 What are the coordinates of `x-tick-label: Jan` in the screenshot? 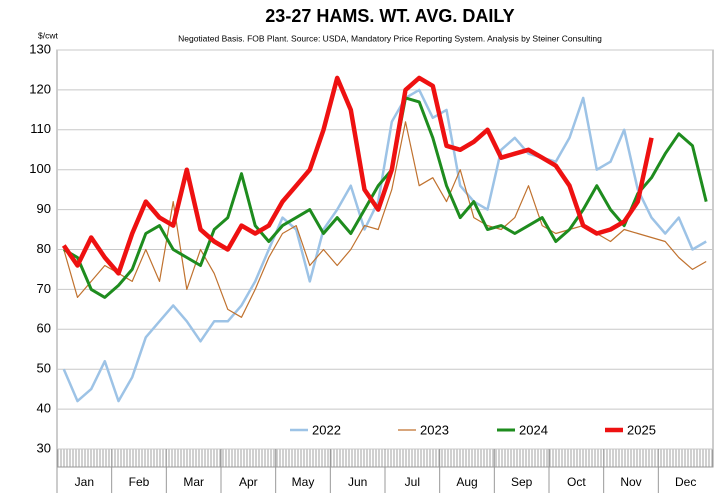 It's located at (84, 482).